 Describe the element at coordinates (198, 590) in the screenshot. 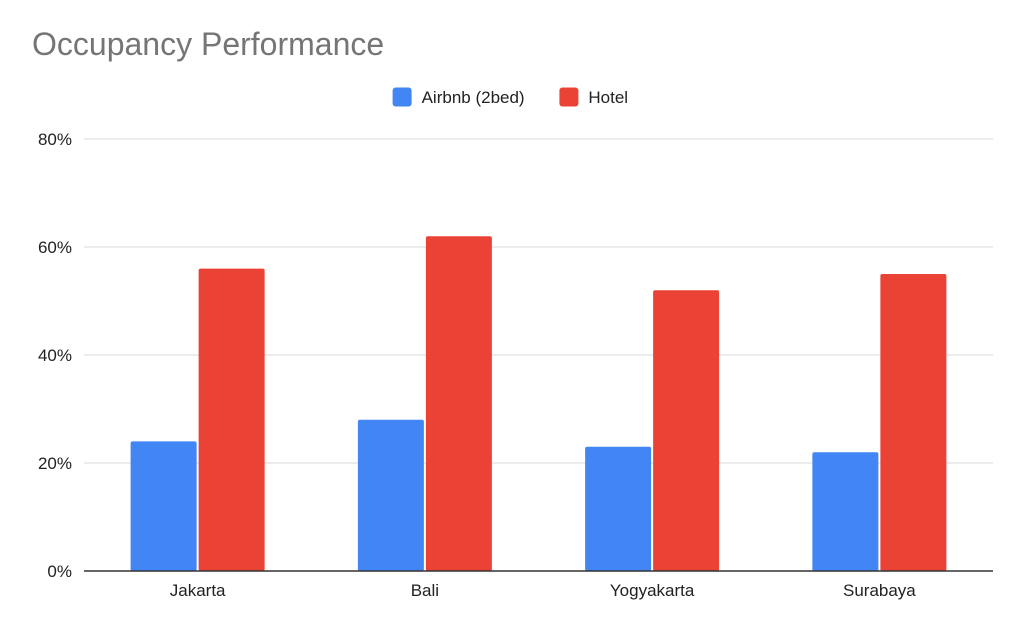

I see `x-tick-label: Jakarta` at that location.